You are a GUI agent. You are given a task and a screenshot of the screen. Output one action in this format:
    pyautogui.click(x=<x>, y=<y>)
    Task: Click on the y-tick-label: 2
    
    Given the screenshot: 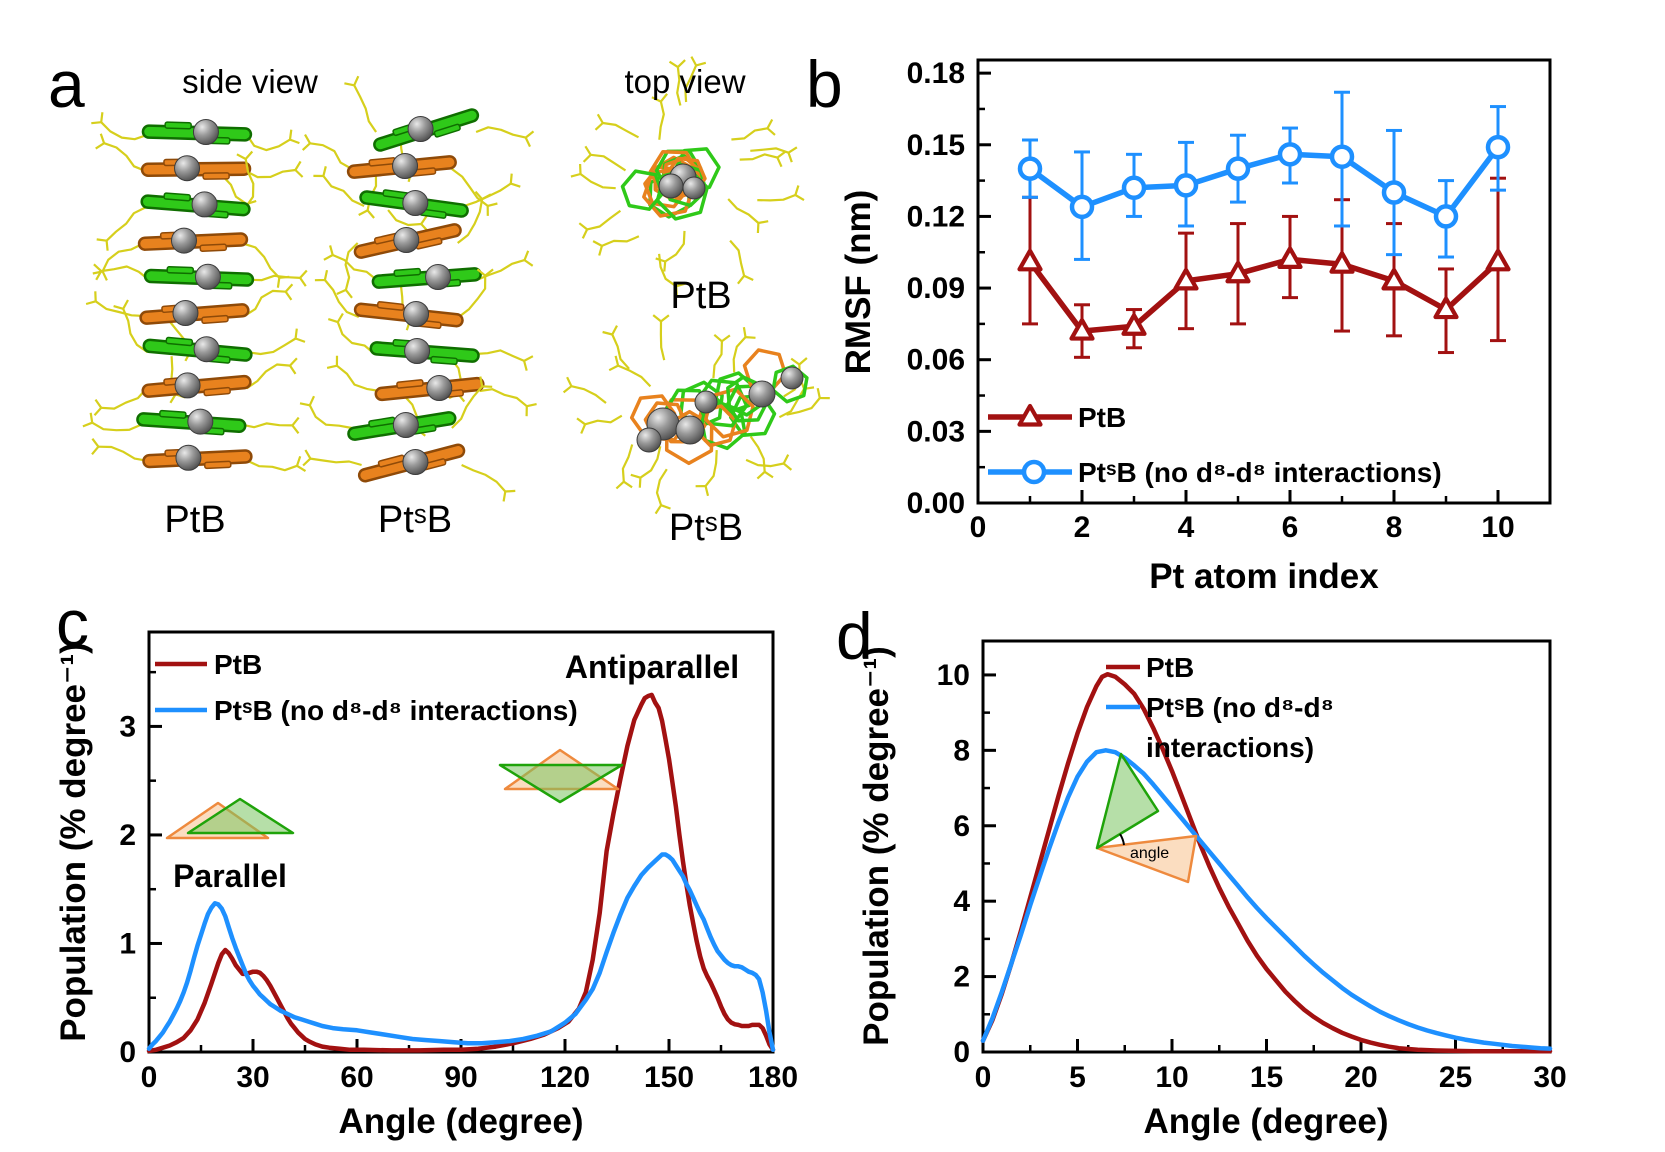 What is the action you would take?
    pyautogui.click(x=961, y=977)
    